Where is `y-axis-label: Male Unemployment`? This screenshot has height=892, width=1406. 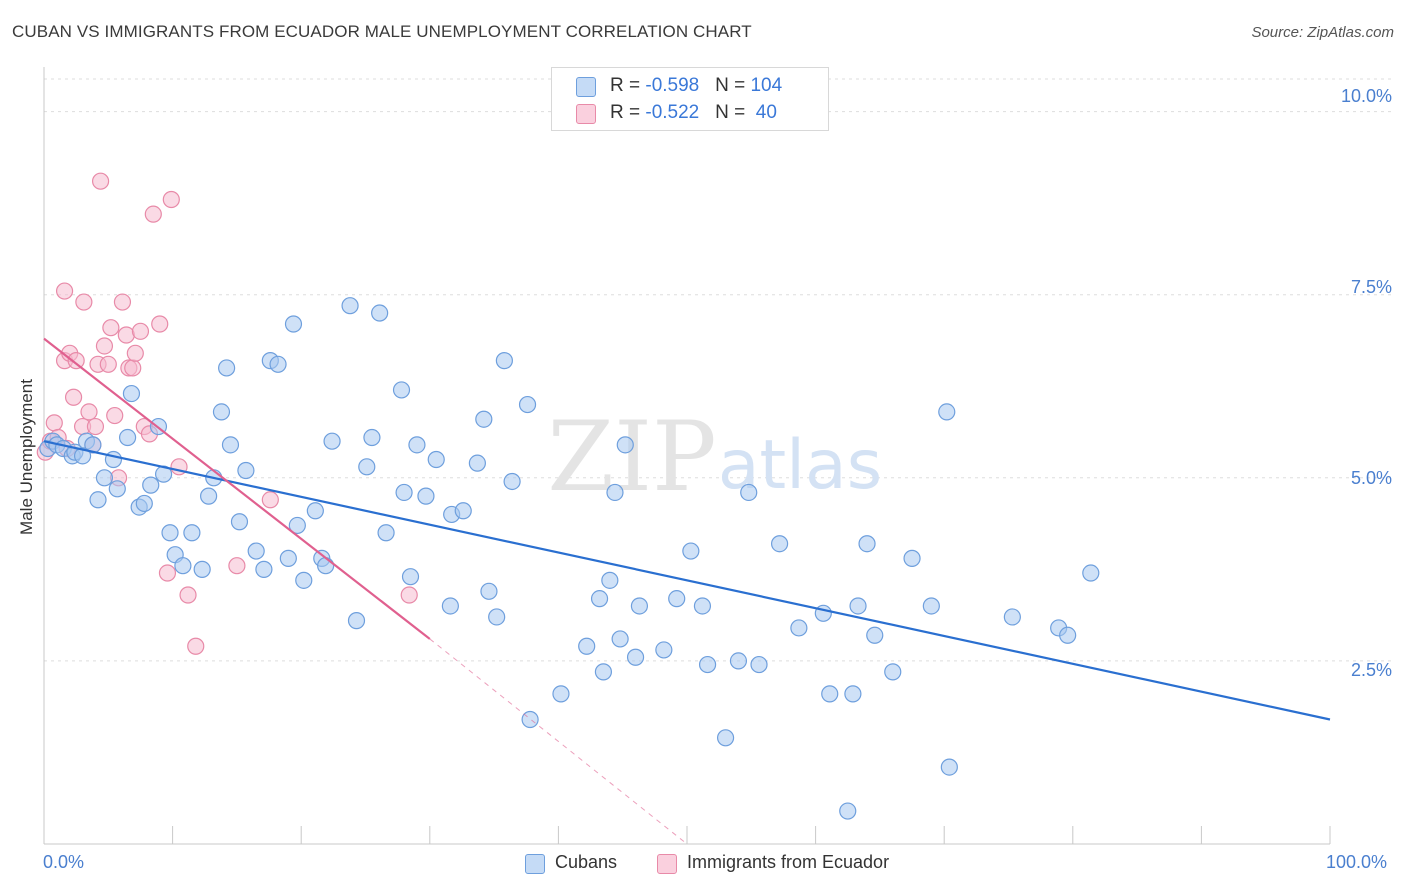
y-axis-label: Male Unemployment is located at coordinates (26, 457).